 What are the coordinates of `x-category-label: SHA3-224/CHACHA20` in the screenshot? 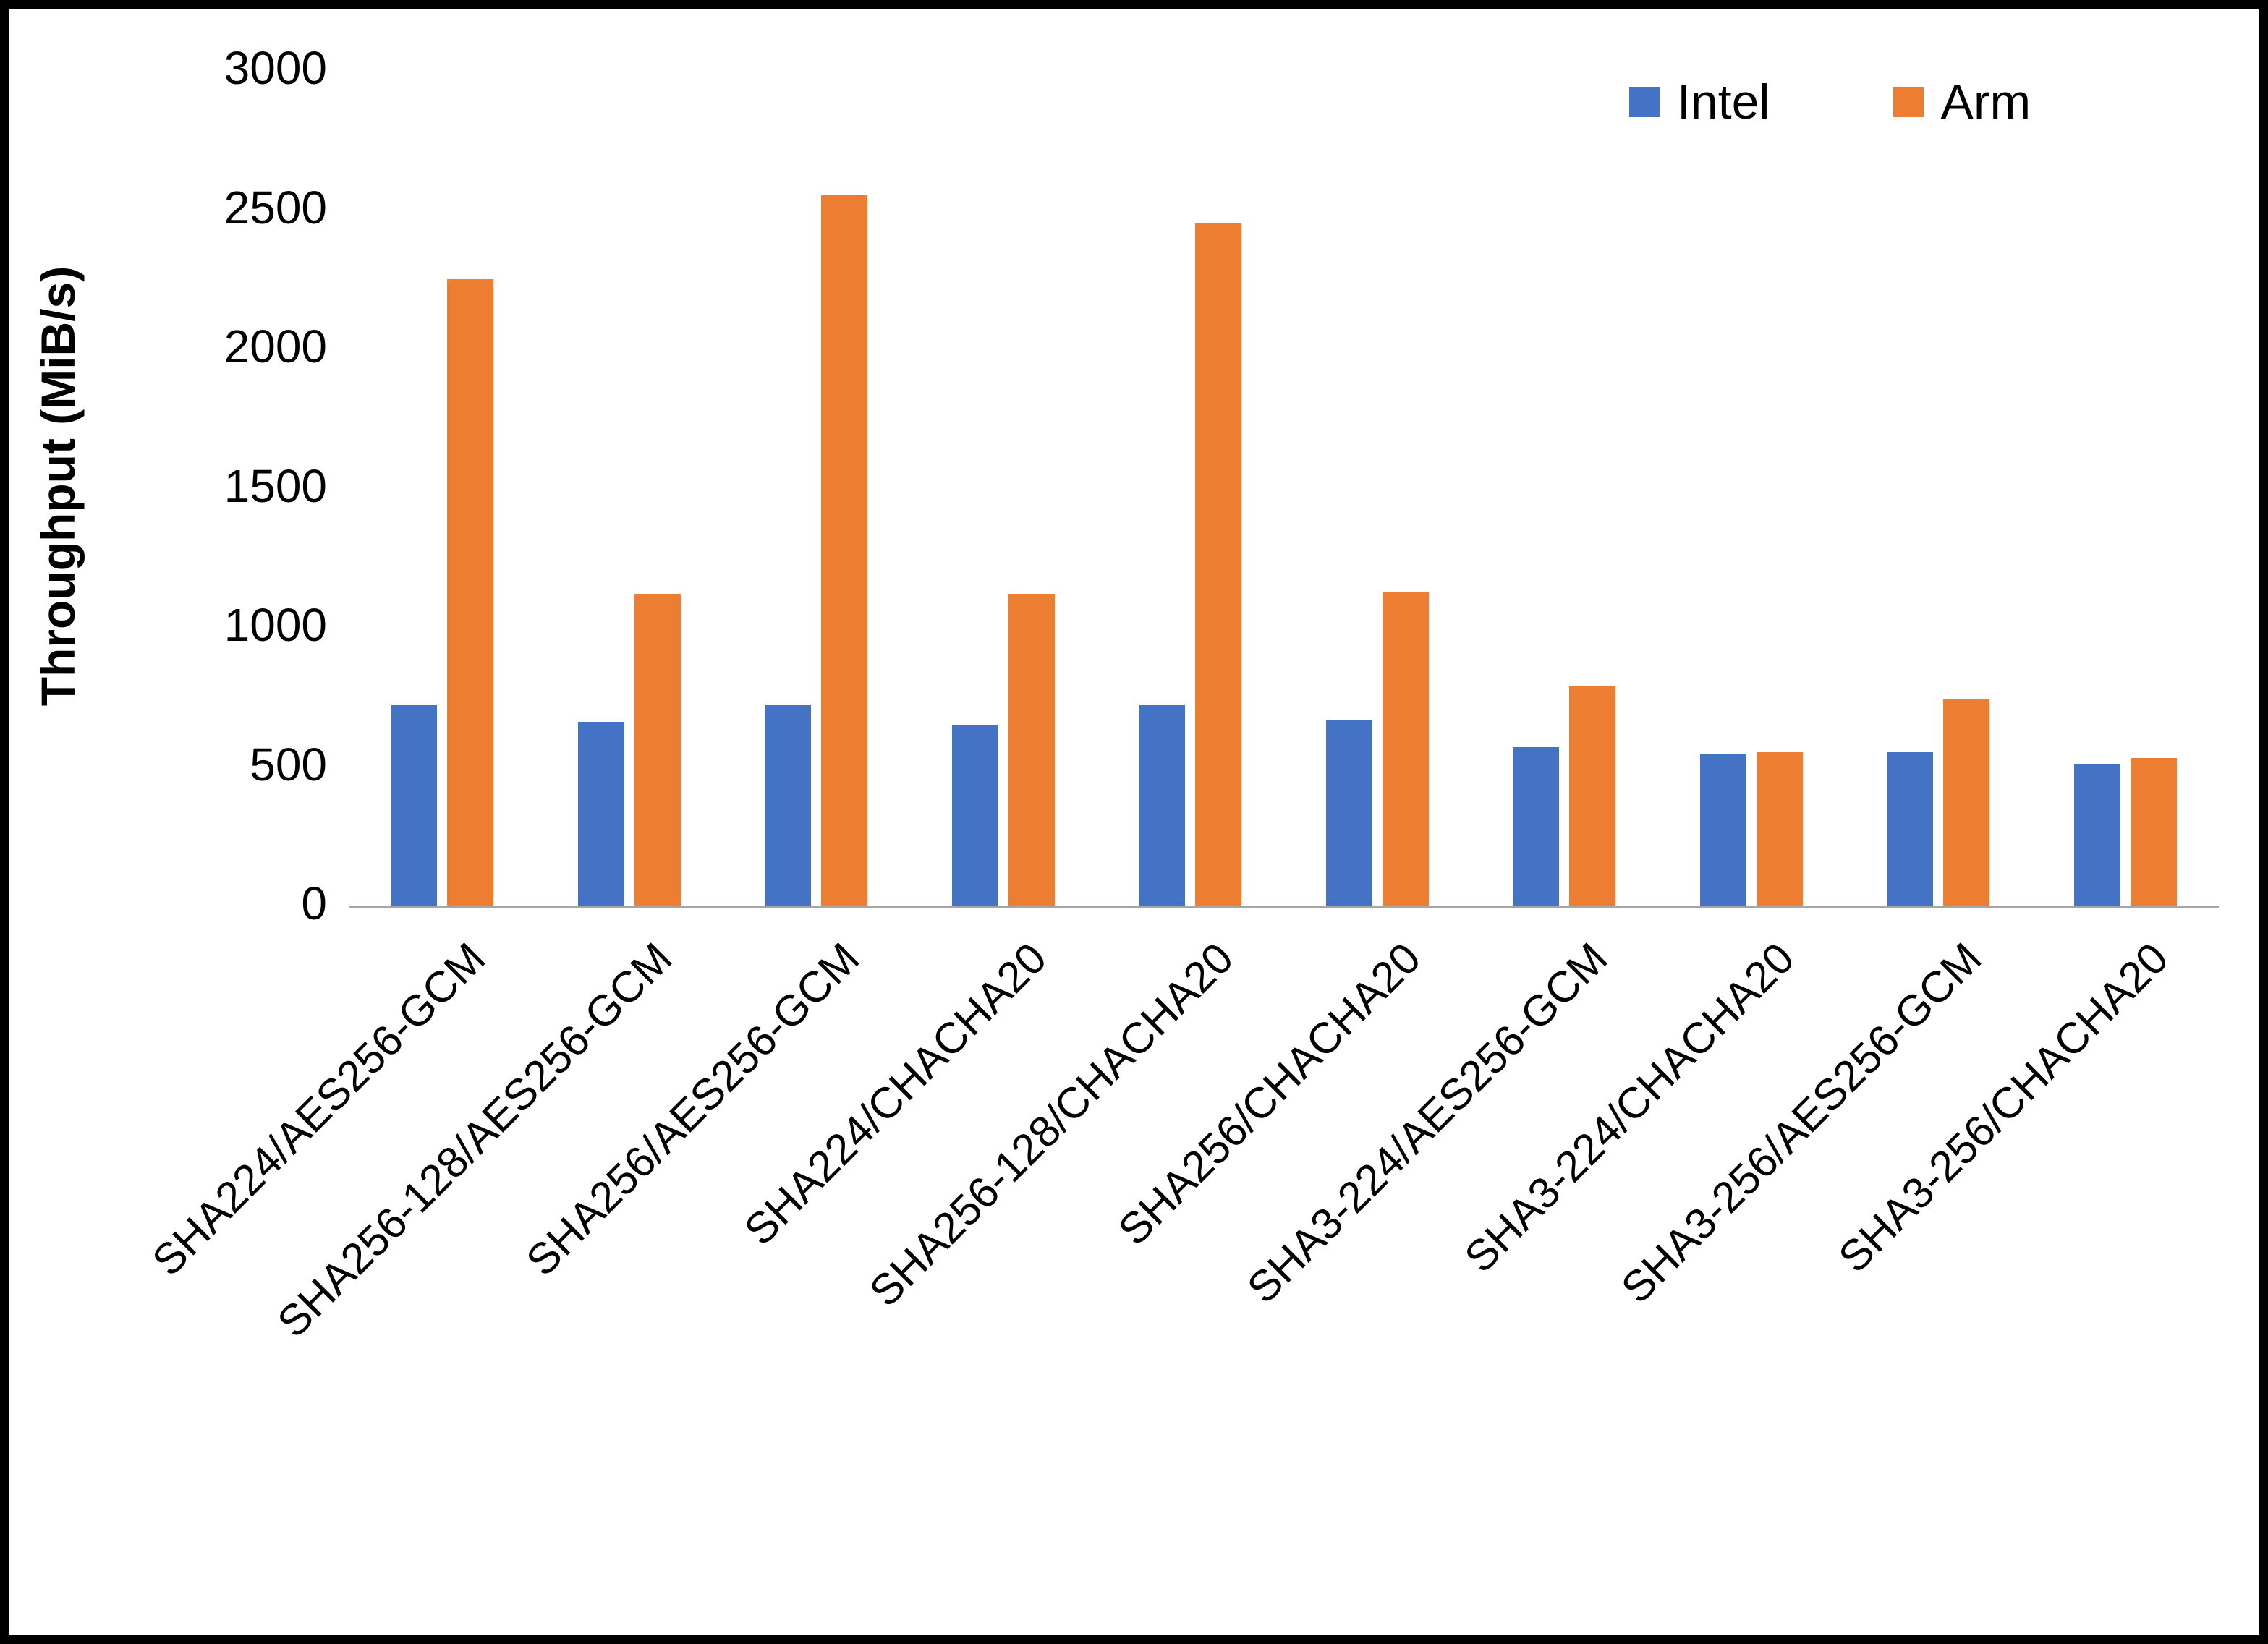 It's located at (1630, 1107).